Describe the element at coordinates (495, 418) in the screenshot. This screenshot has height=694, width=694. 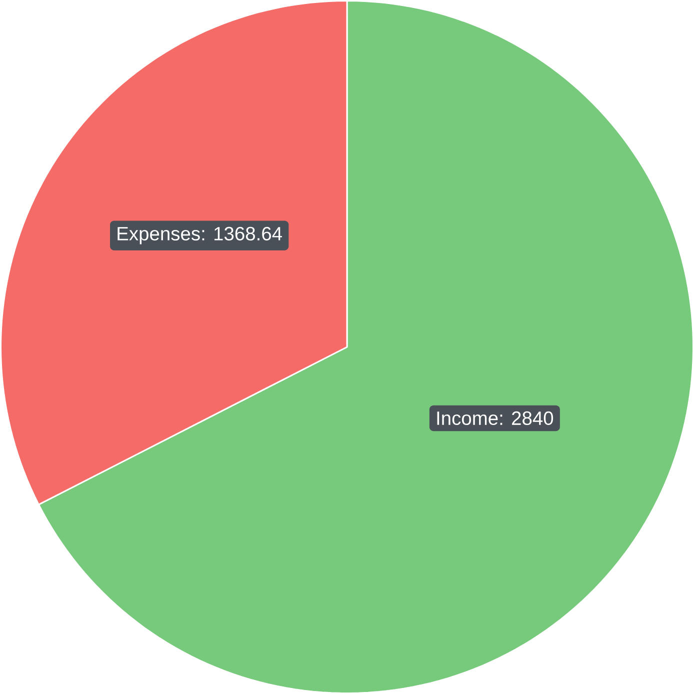
I see `data-label: Income: 2840` at that location.